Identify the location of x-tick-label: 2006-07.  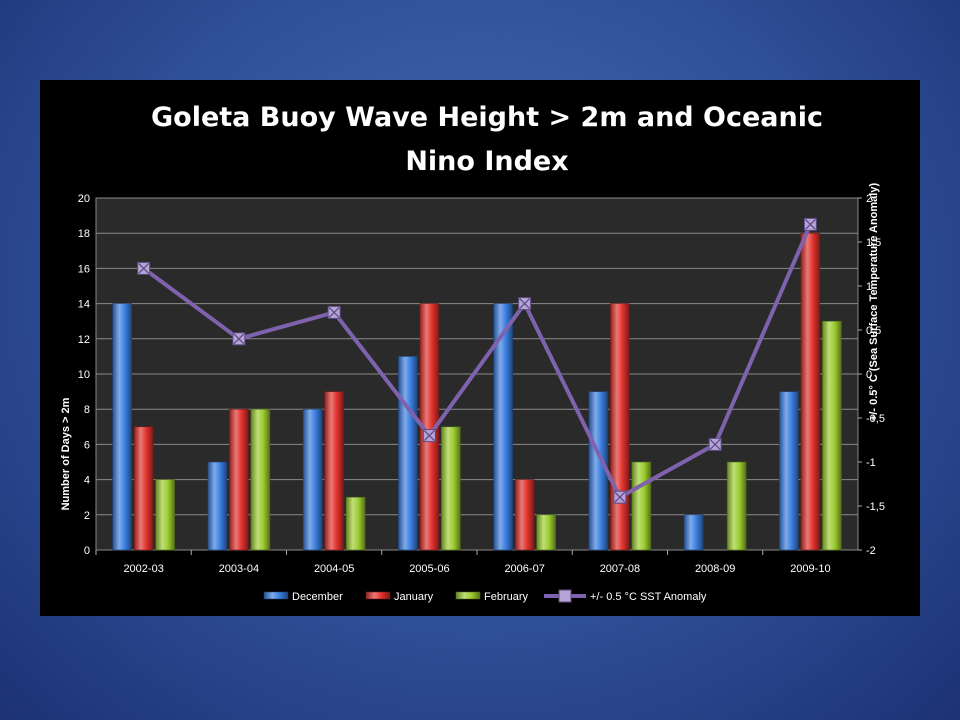
(524, 569).